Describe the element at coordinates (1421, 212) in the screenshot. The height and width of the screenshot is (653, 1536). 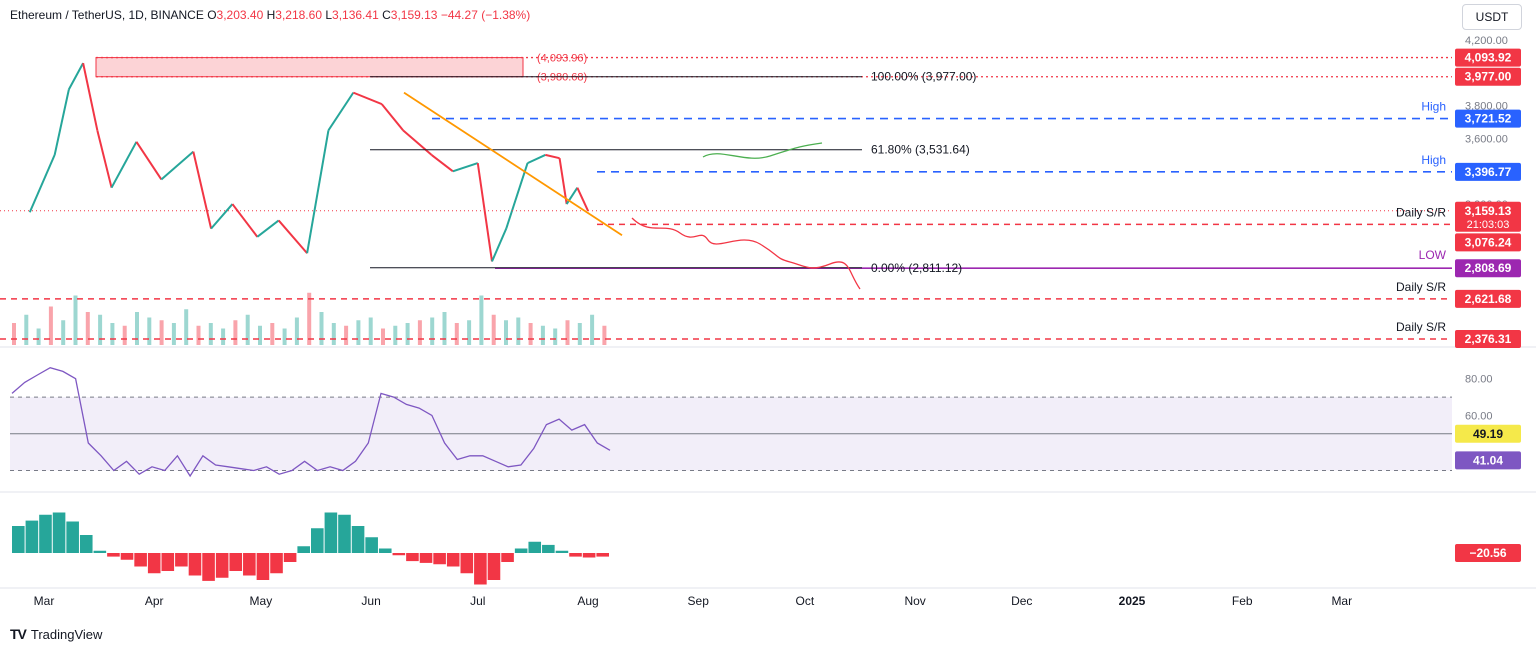
I see `daily-sr-label-1: Daily S/R` at that location.